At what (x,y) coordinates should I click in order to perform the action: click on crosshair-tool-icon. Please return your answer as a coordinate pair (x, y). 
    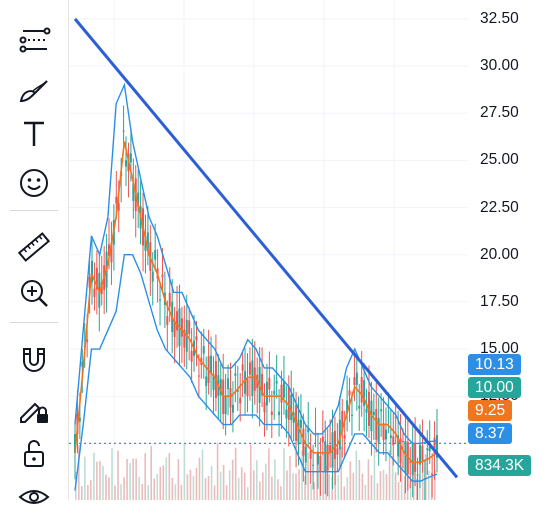
    Looking at the image, I should click on (34, 9).